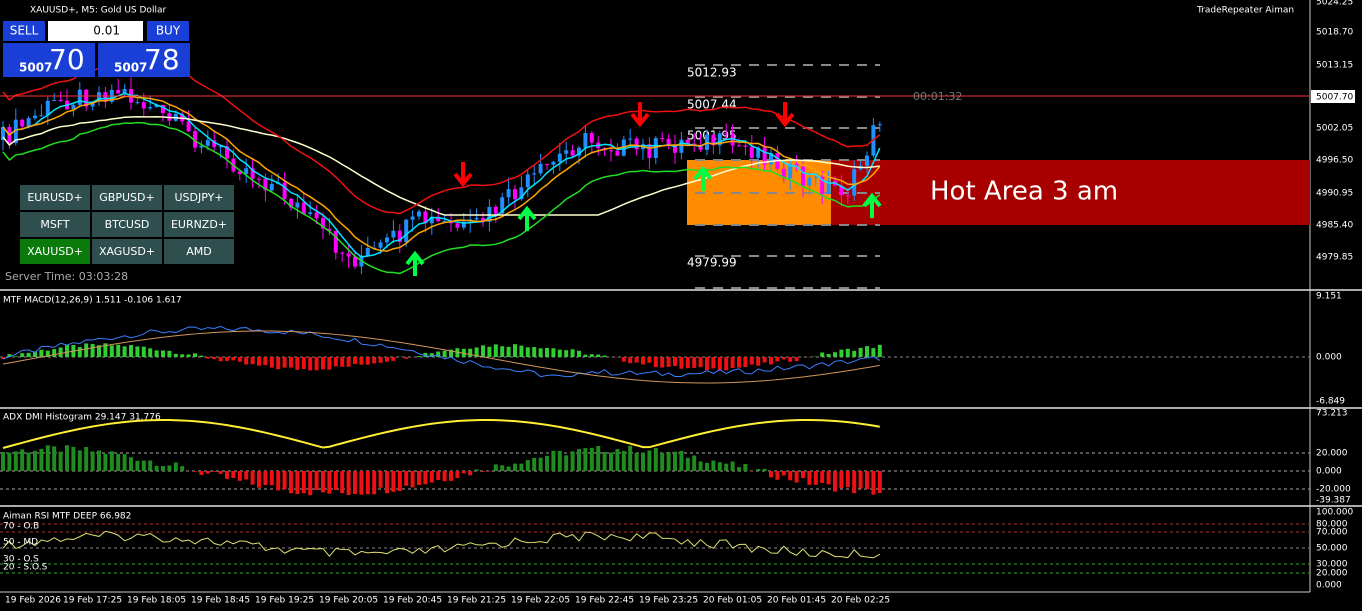 This screenshot has width=1362, height=611. I want to click on price-tick: 5013.15, so click(1334, 66).